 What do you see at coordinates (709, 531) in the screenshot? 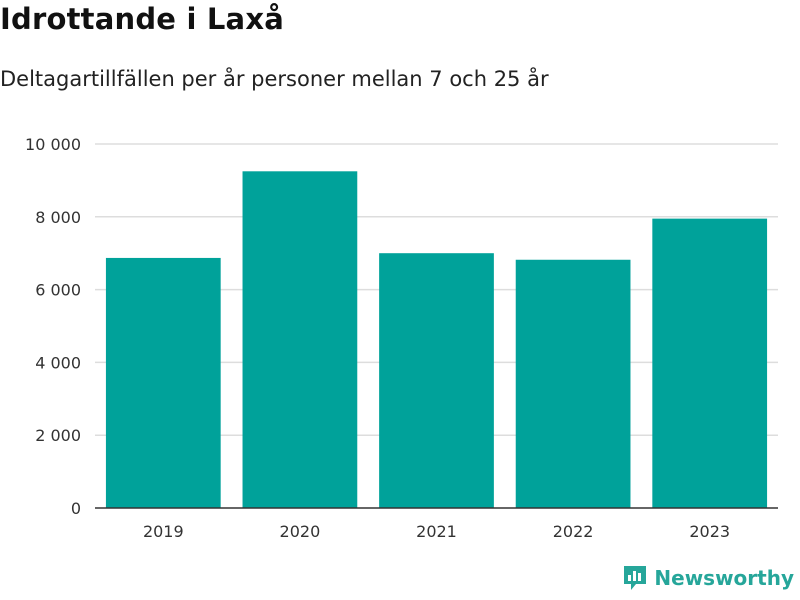
I see `x-tick-label: 2023` at bounding box center [709, 531].